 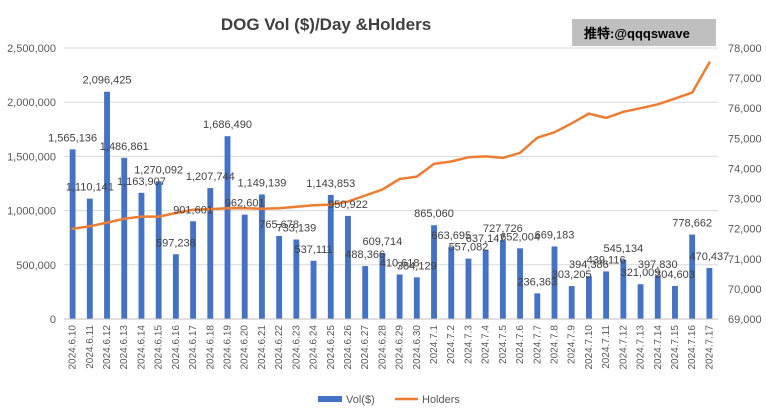 What do you see at coordinates (141, 182) in the screenshot?
I see `volume-data-label: 1,163,907` at bounding box center [141, 182].